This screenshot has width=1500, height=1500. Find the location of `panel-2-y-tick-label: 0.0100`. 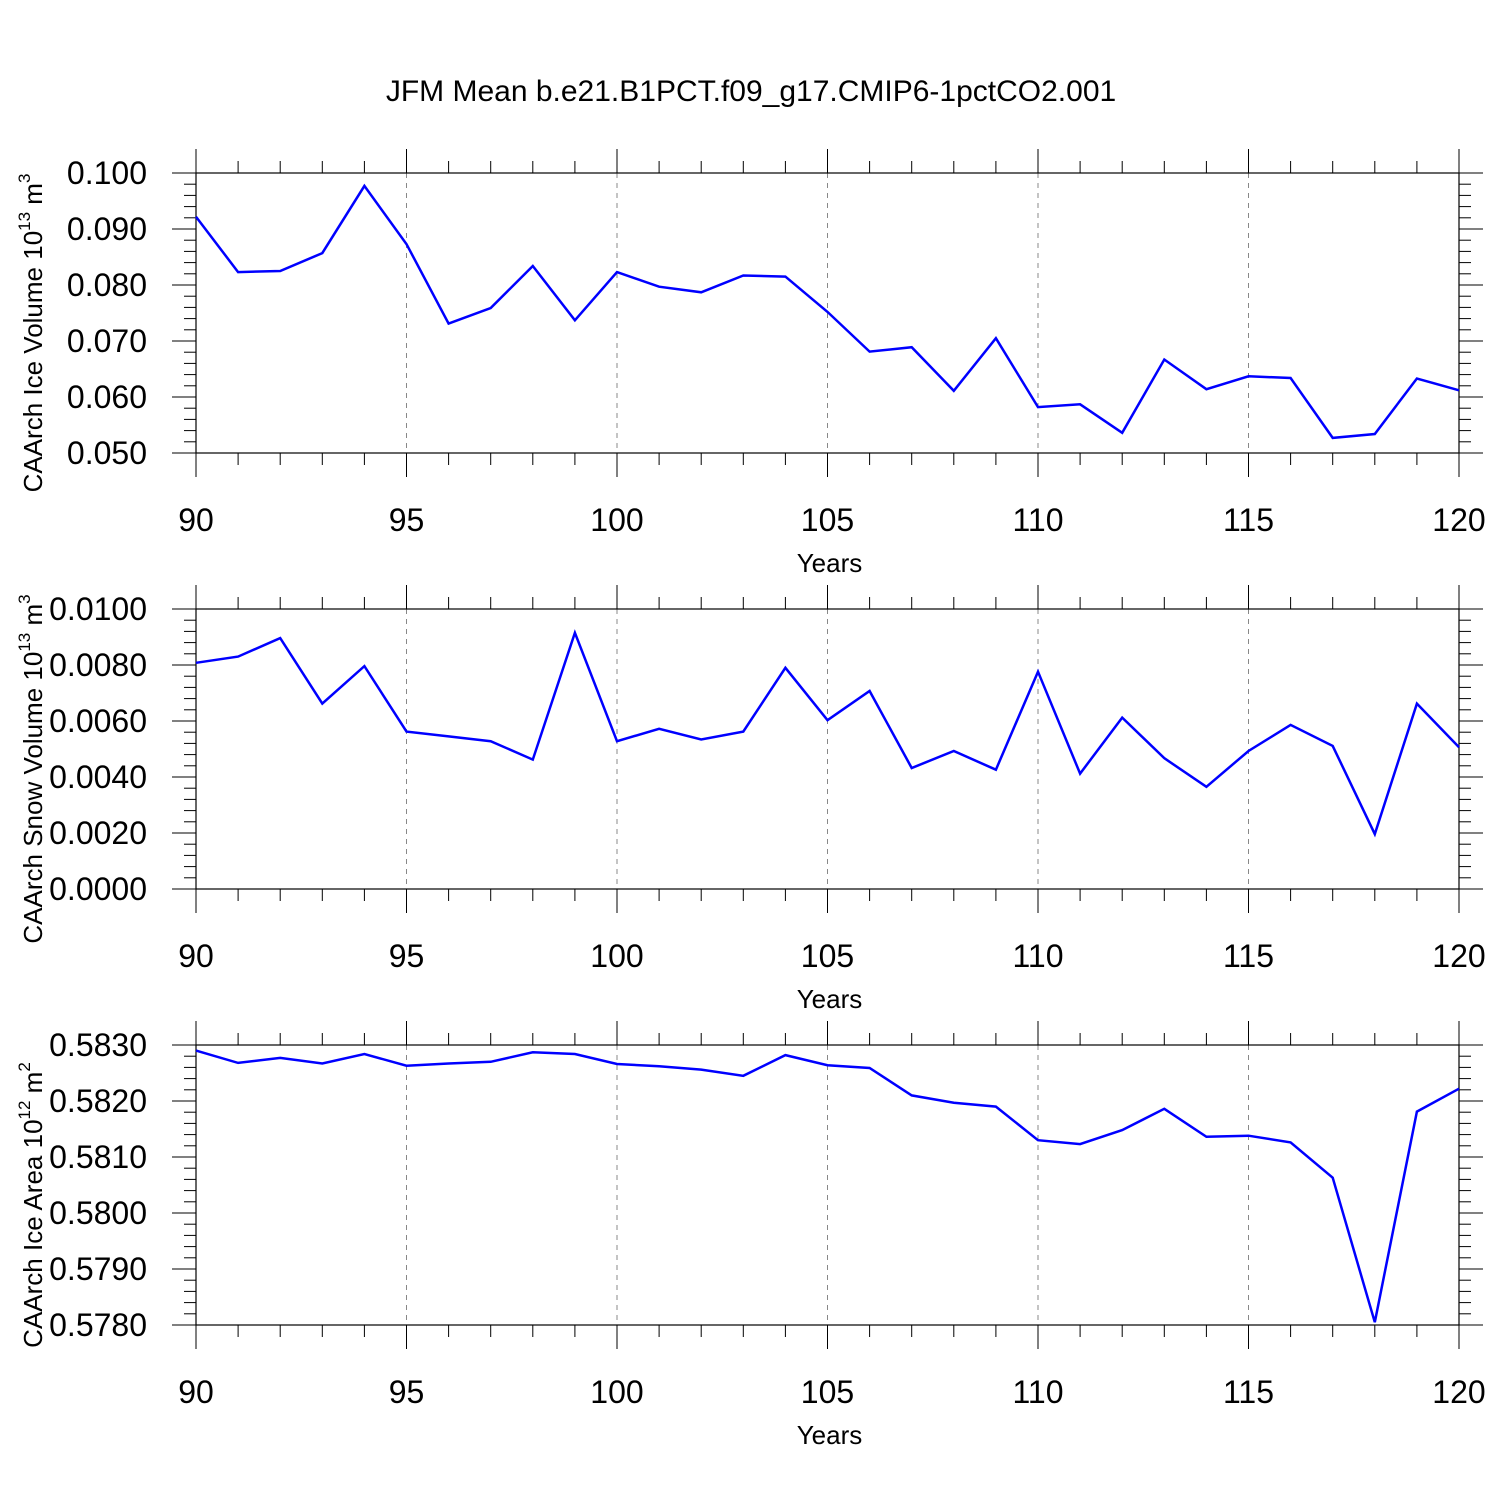

panel-2-y-tick-label: 0.0100 is located at coordinates (98, 609).